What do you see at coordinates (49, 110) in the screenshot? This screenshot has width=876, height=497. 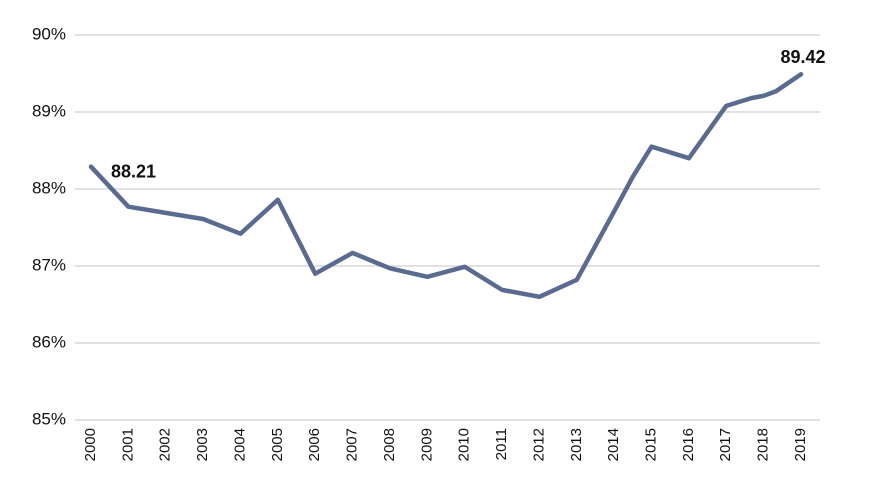 I see `y-tick-label: 89%` at bounding box center [49, 110].